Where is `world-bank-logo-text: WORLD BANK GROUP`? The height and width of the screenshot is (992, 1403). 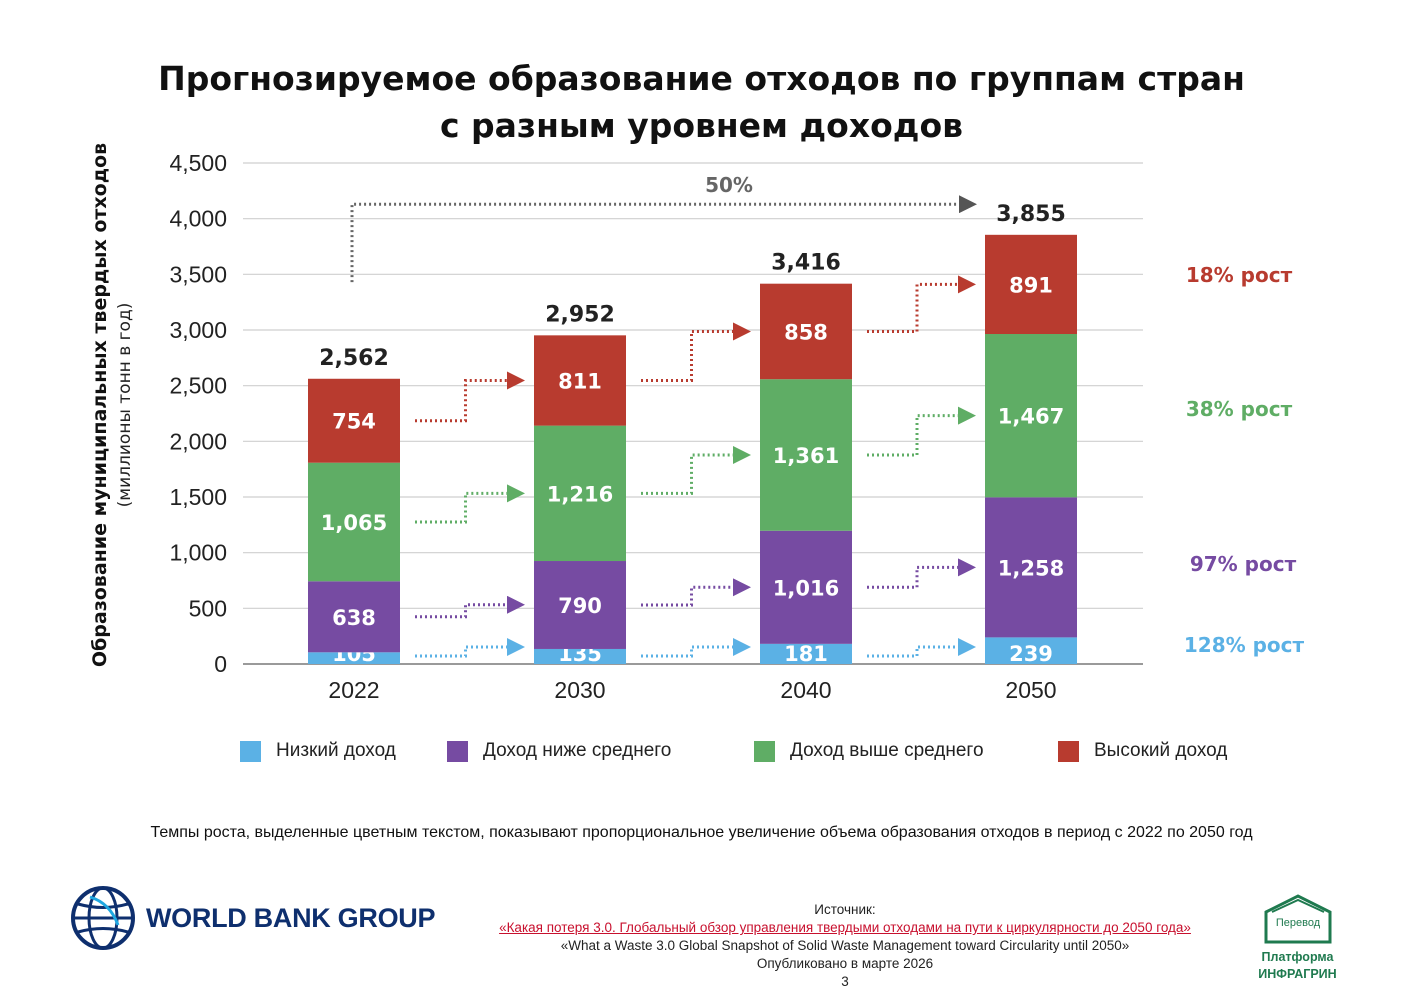 world-bank-logo-text: WORLD BANK GROUP is located at coordinates (291, 917).